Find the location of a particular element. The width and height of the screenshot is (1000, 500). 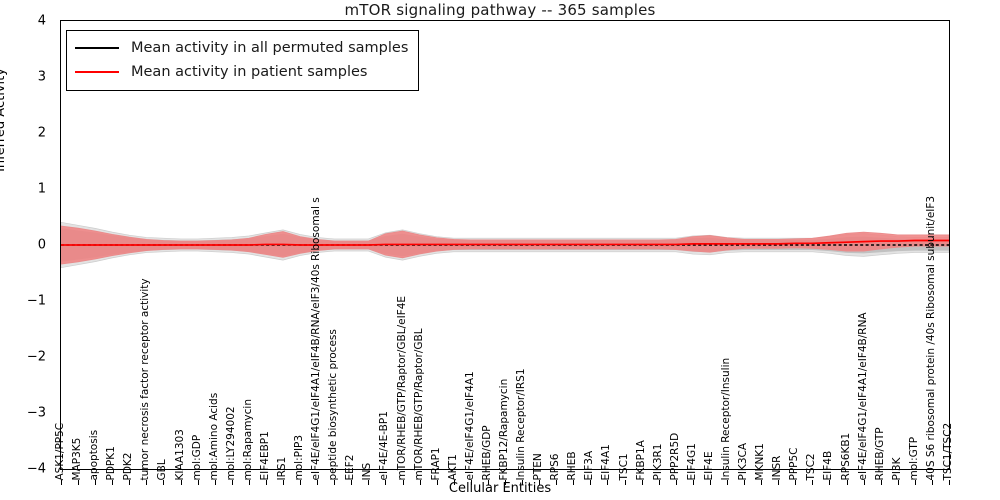

x-tick-label: tumor necrosis factor receptor activity is located at coordinates (145, 378).